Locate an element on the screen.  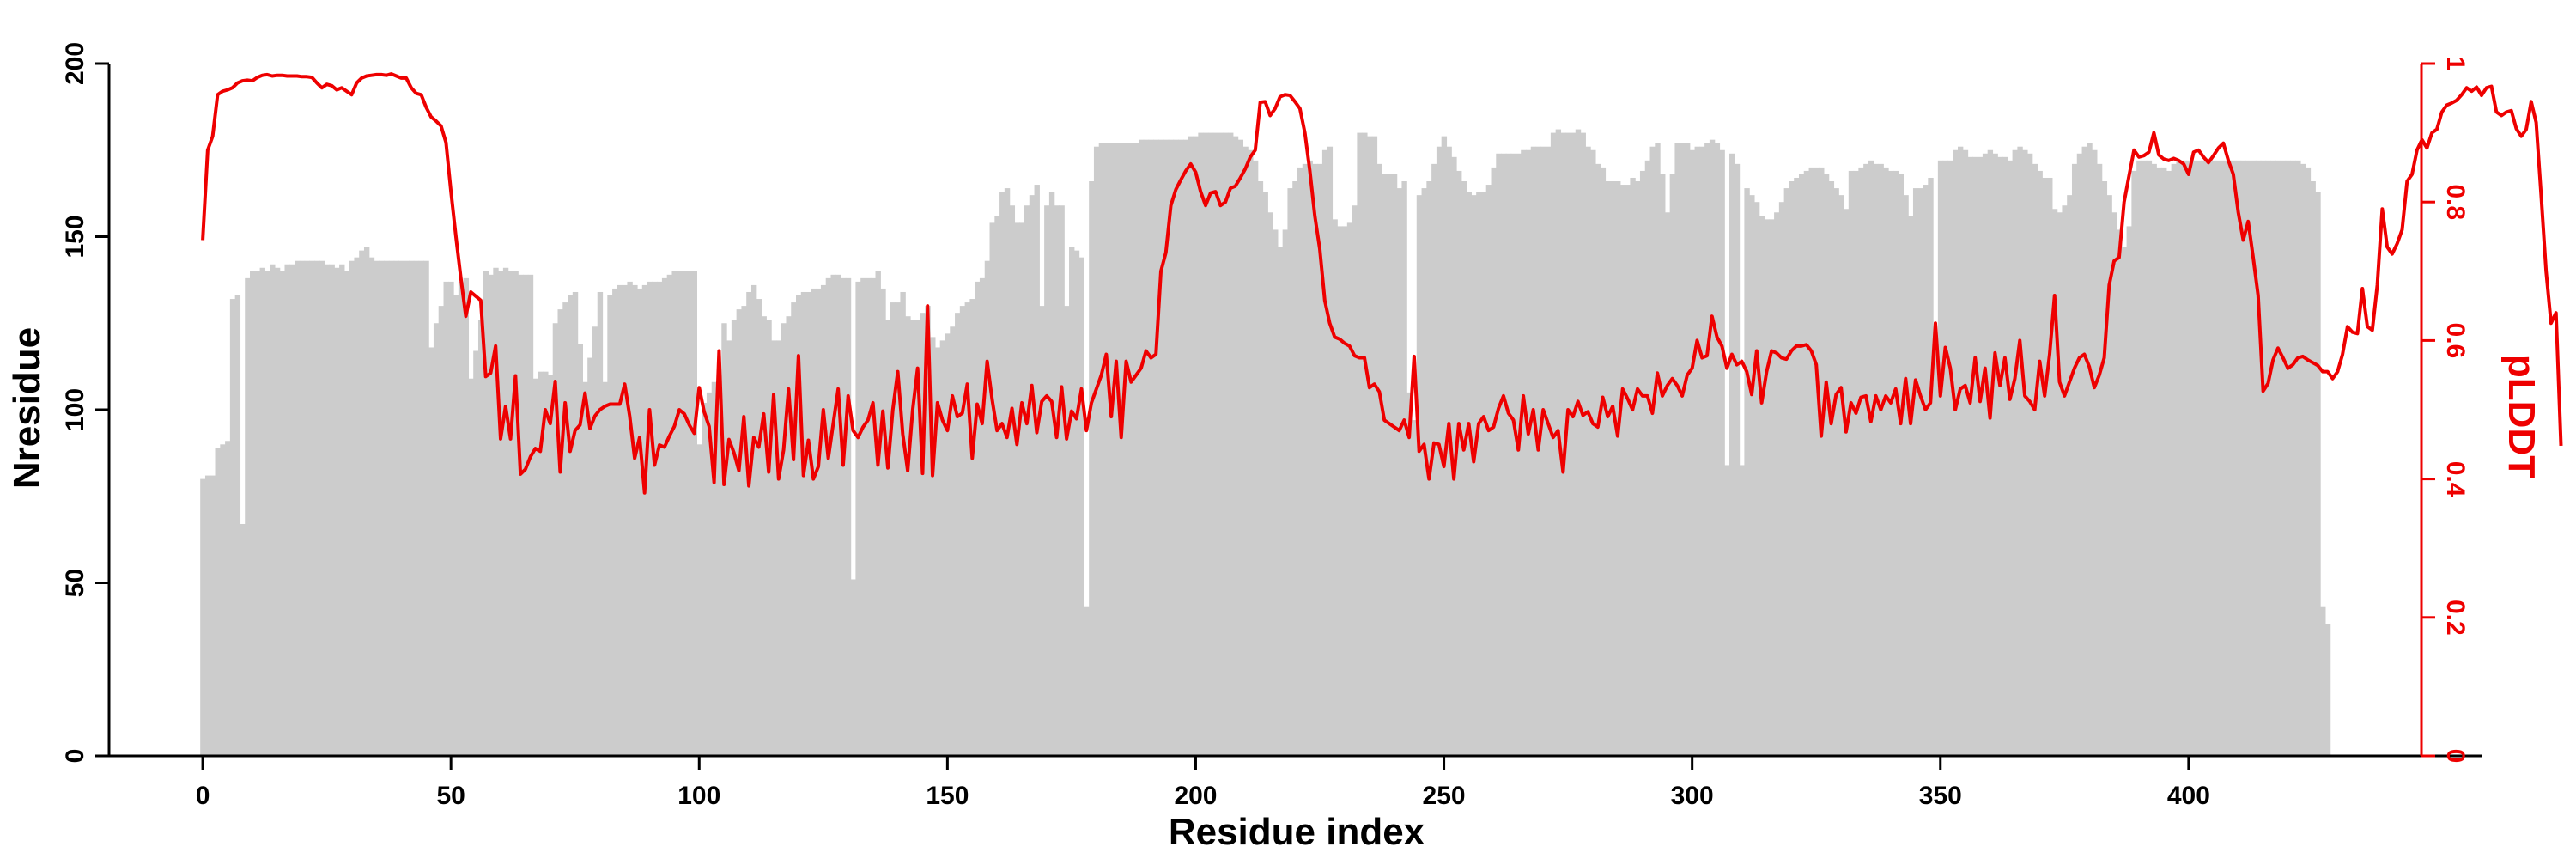
y-right-tick-label: 0 is located at coordinates (2456, 756).